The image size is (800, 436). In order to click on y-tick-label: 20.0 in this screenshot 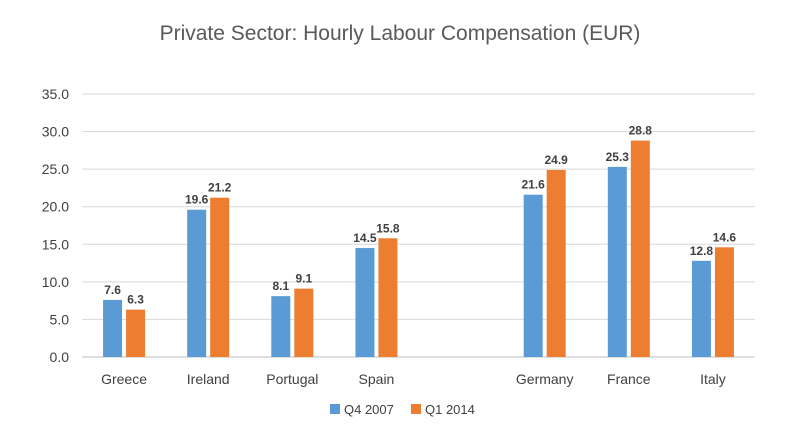, I will do `click(55, 207)`.